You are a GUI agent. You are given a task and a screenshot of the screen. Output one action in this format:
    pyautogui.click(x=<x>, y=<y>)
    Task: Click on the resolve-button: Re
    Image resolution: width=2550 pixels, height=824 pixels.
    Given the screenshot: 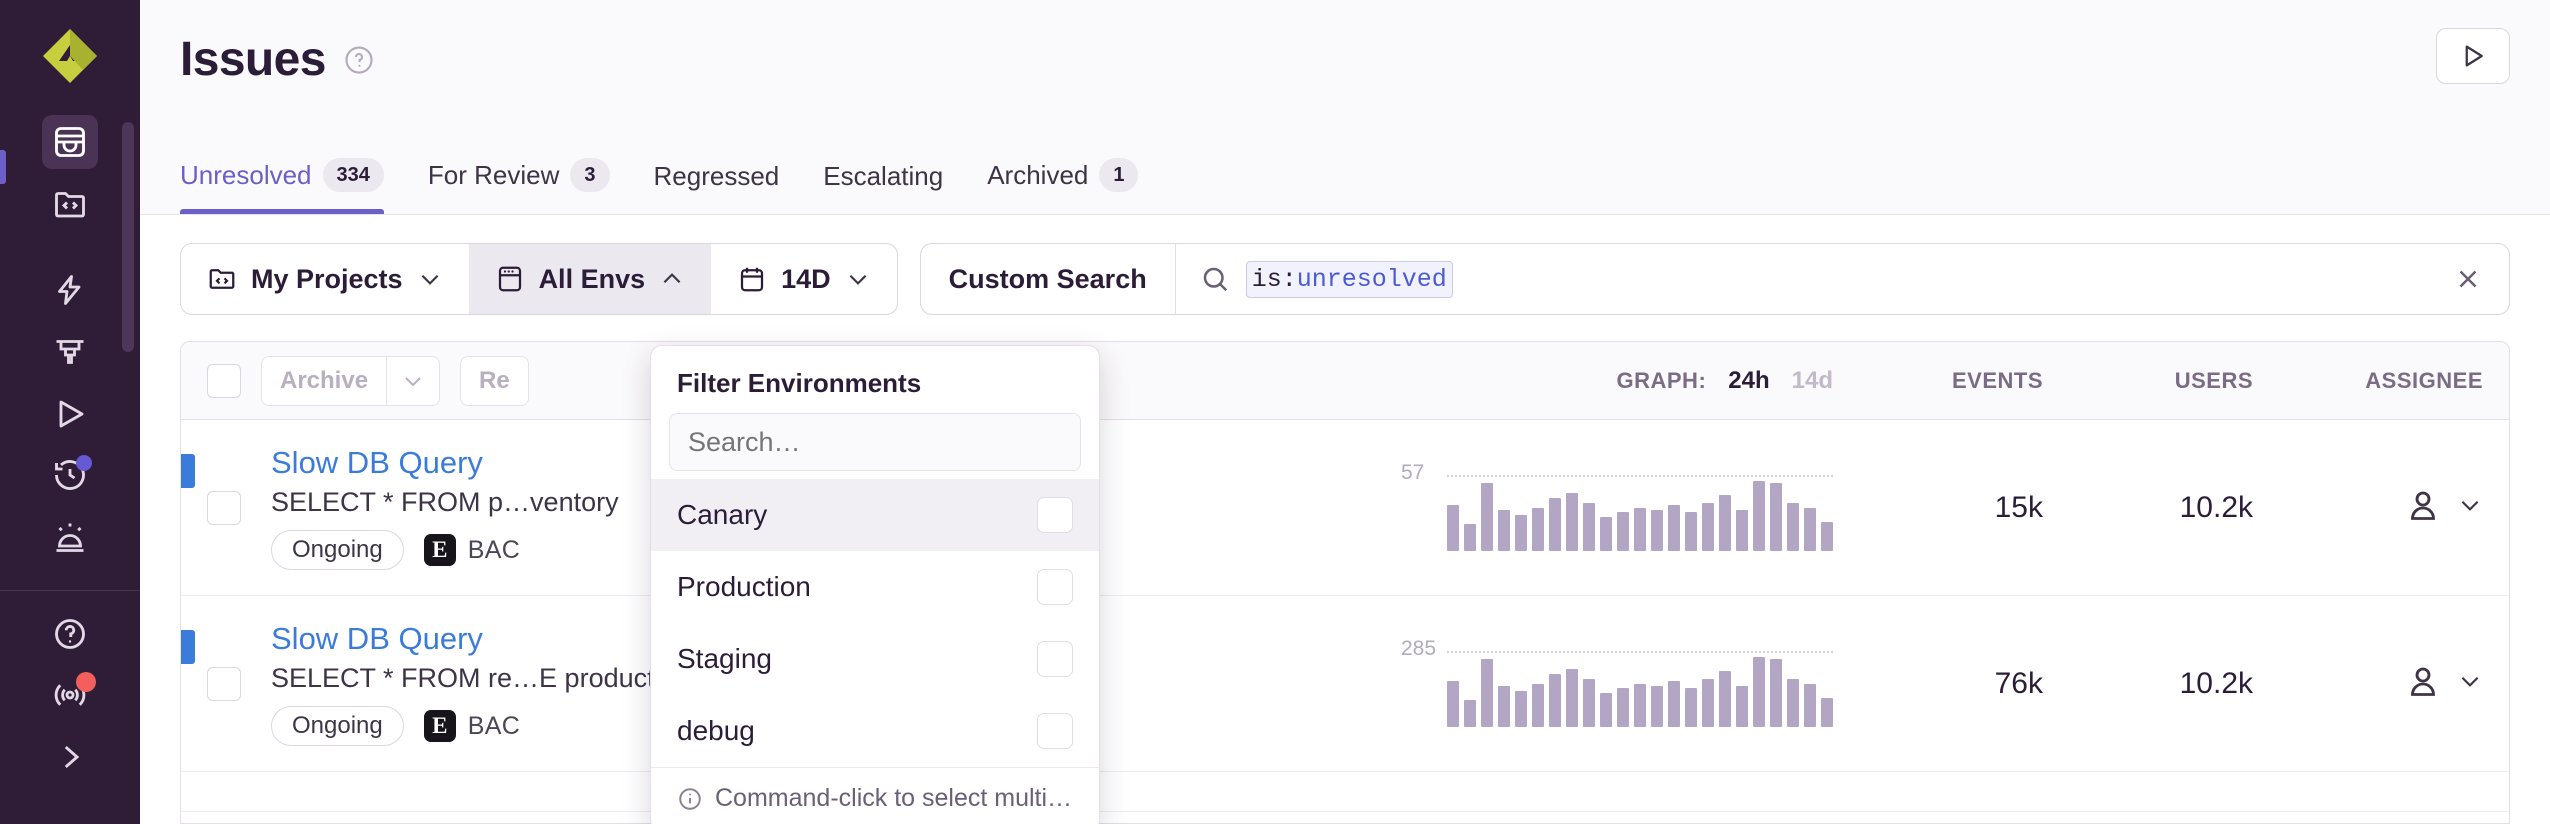 What is the action you would take?
    pyautogui.click(x=494, y=380)
    